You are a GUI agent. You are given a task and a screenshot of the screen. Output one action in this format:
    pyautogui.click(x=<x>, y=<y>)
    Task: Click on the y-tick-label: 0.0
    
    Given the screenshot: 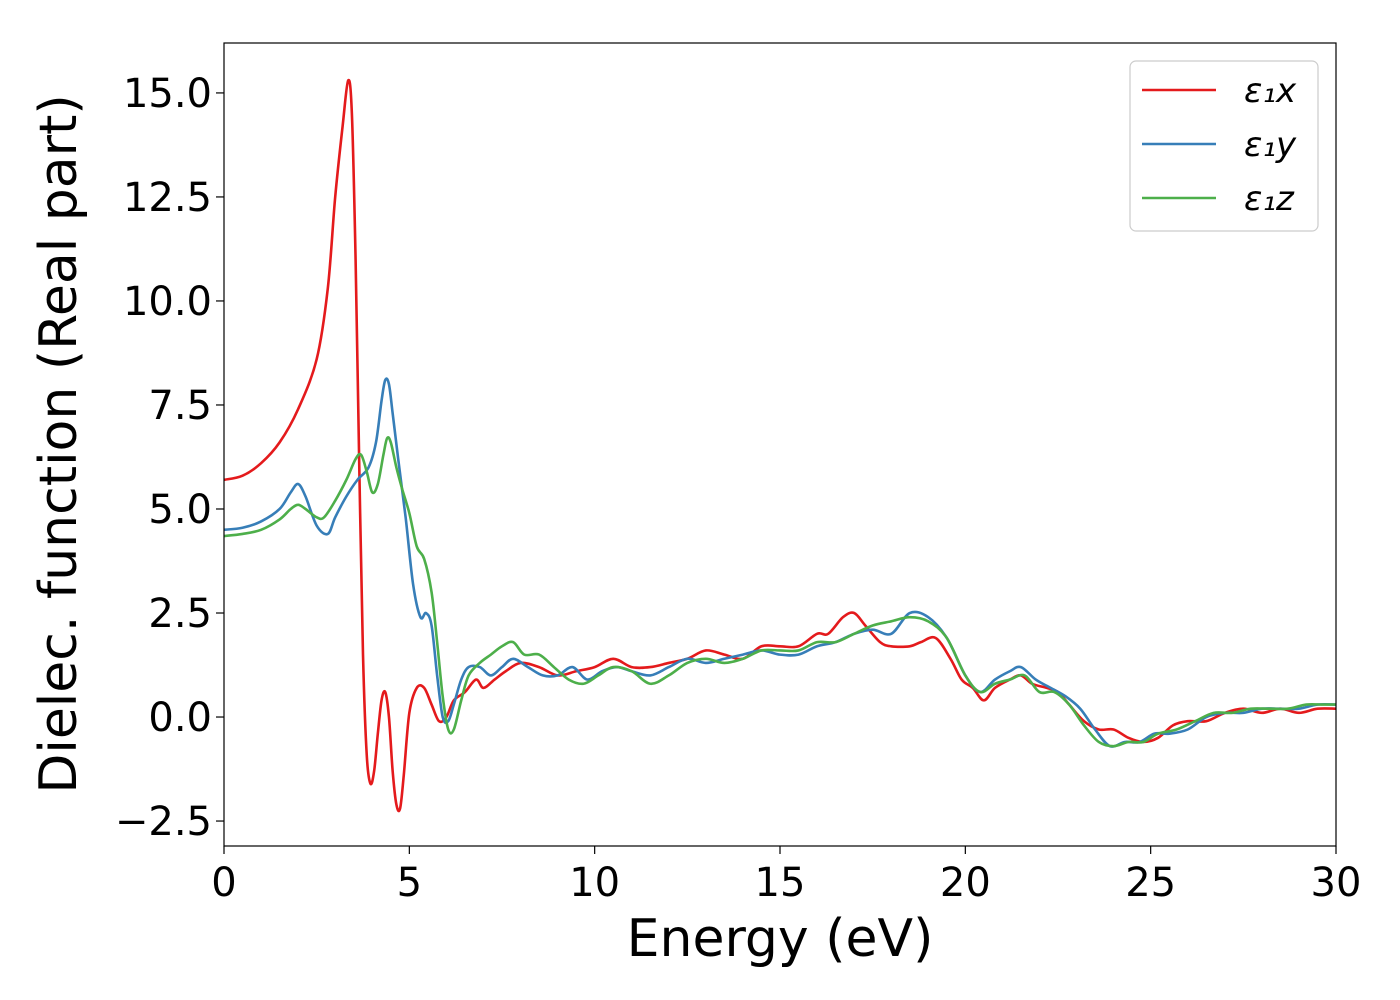 What is the action you would take?
    pyautogui.click(x=180, y=718)
    